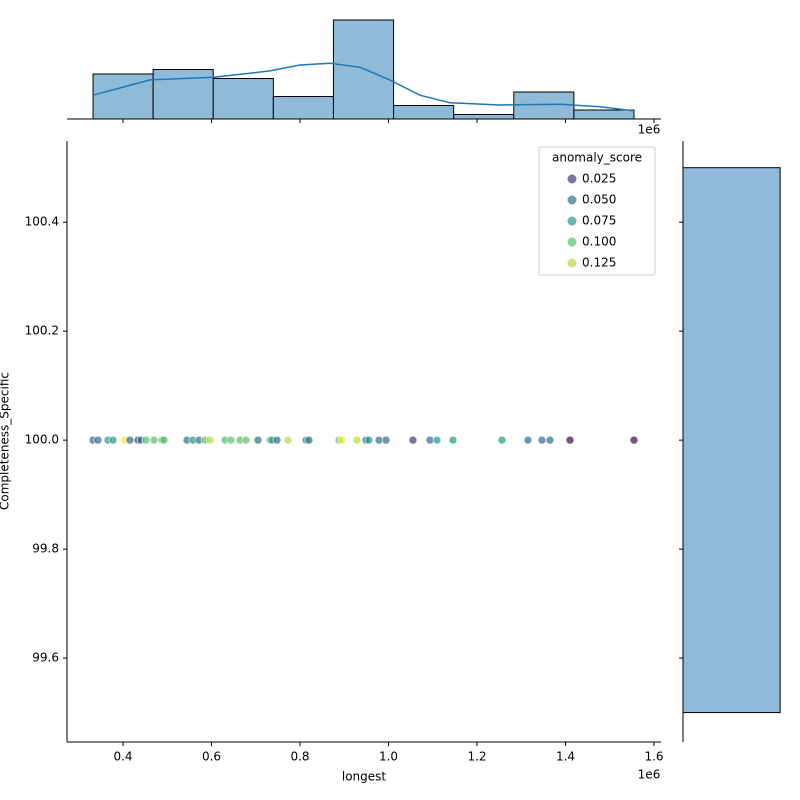 The height and width of the screenshot is (800, 800). I want to click on y-axis-label: Completeness_Specific, so click(6, 441).